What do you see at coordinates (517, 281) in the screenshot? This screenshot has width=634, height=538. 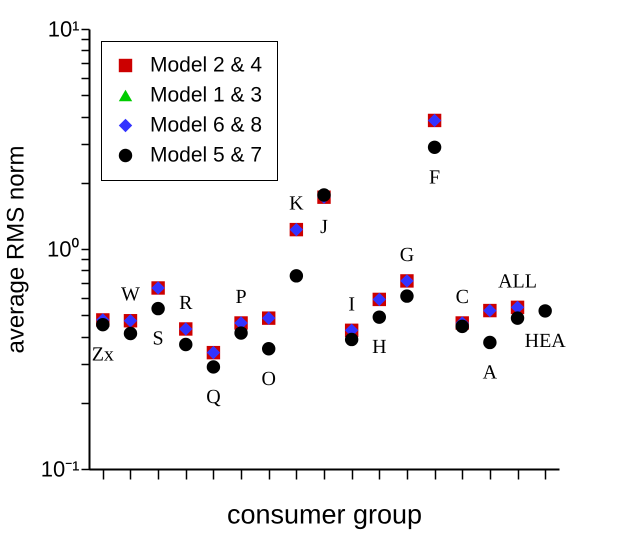 I see `x-tick-label: ALL` at bounding box center [517, 281].